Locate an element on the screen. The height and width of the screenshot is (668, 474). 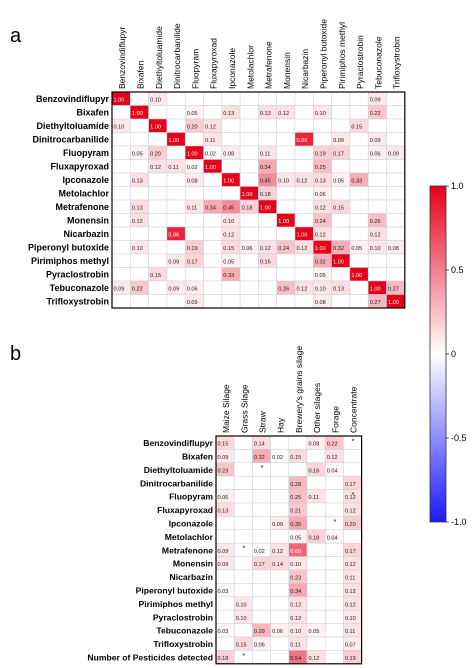
panel-a-row-label: Fluxapyroxad is located at coordinates (79, 167).